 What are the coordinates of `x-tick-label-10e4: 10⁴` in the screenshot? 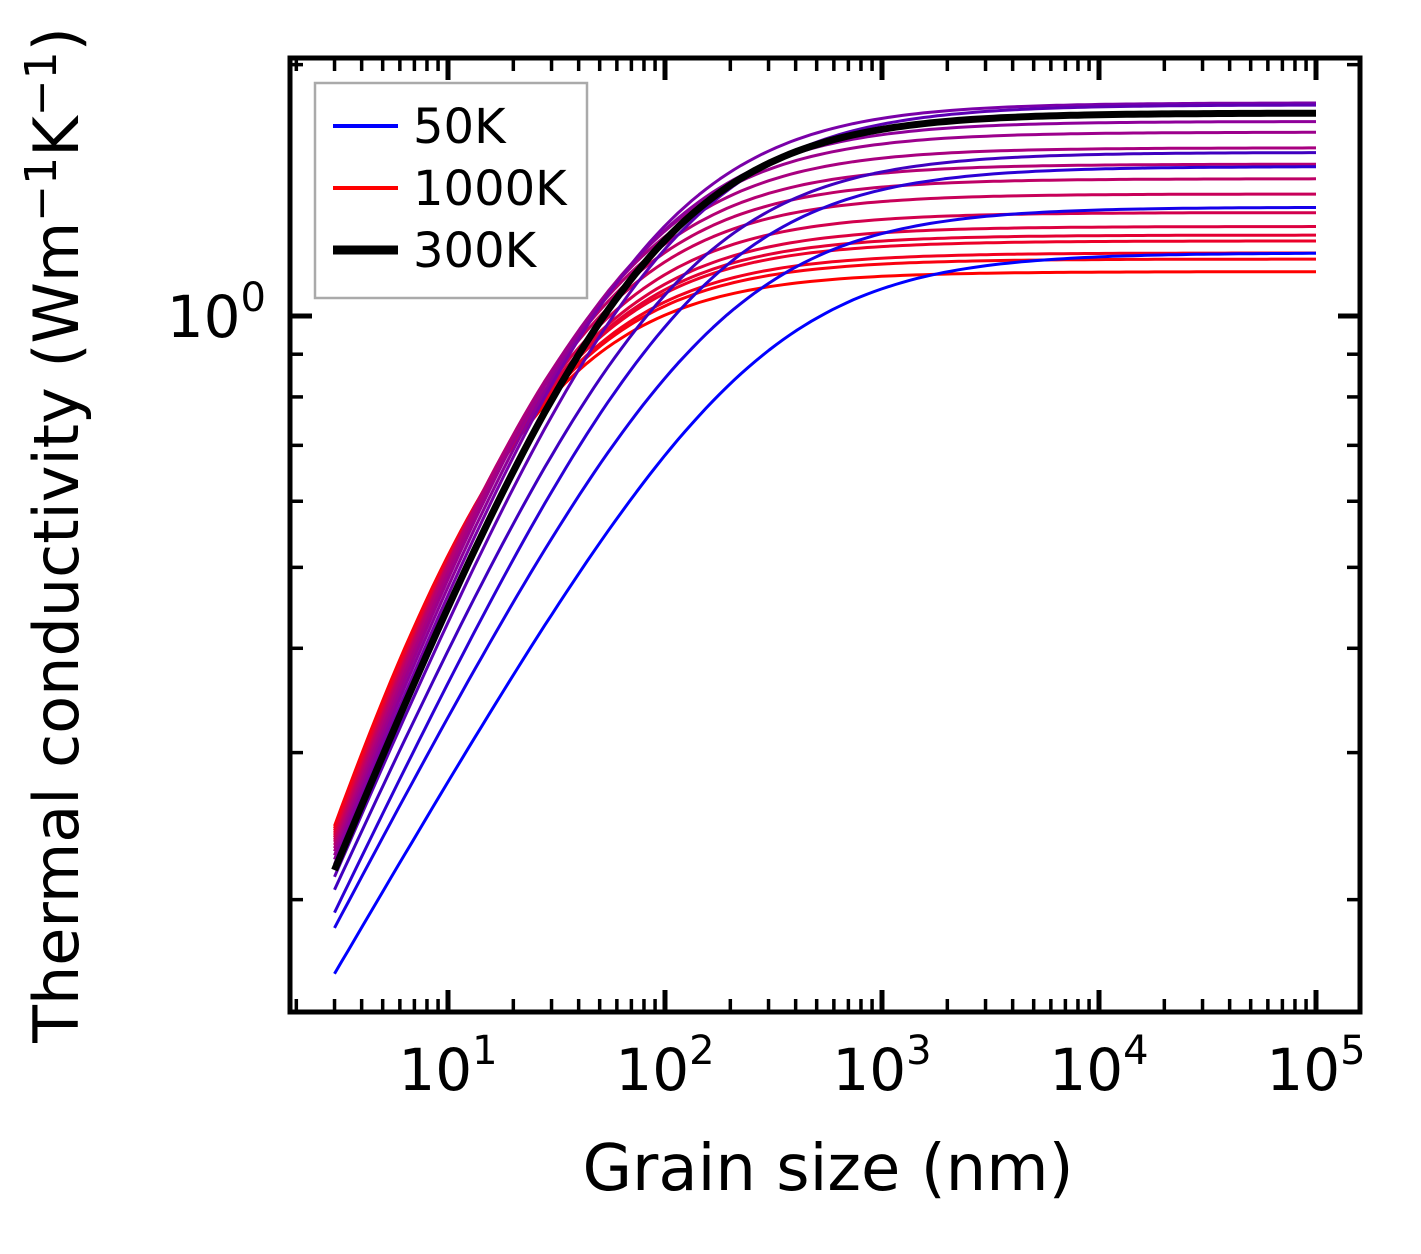 It's located at (1098, 1066).